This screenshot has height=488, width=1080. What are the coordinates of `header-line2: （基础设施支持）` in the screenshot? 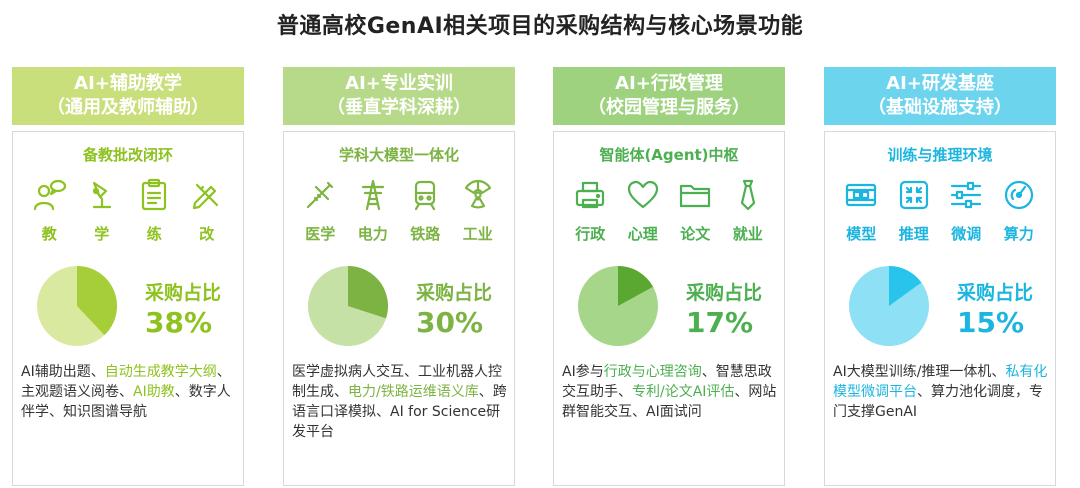 It's located at (940, 107).